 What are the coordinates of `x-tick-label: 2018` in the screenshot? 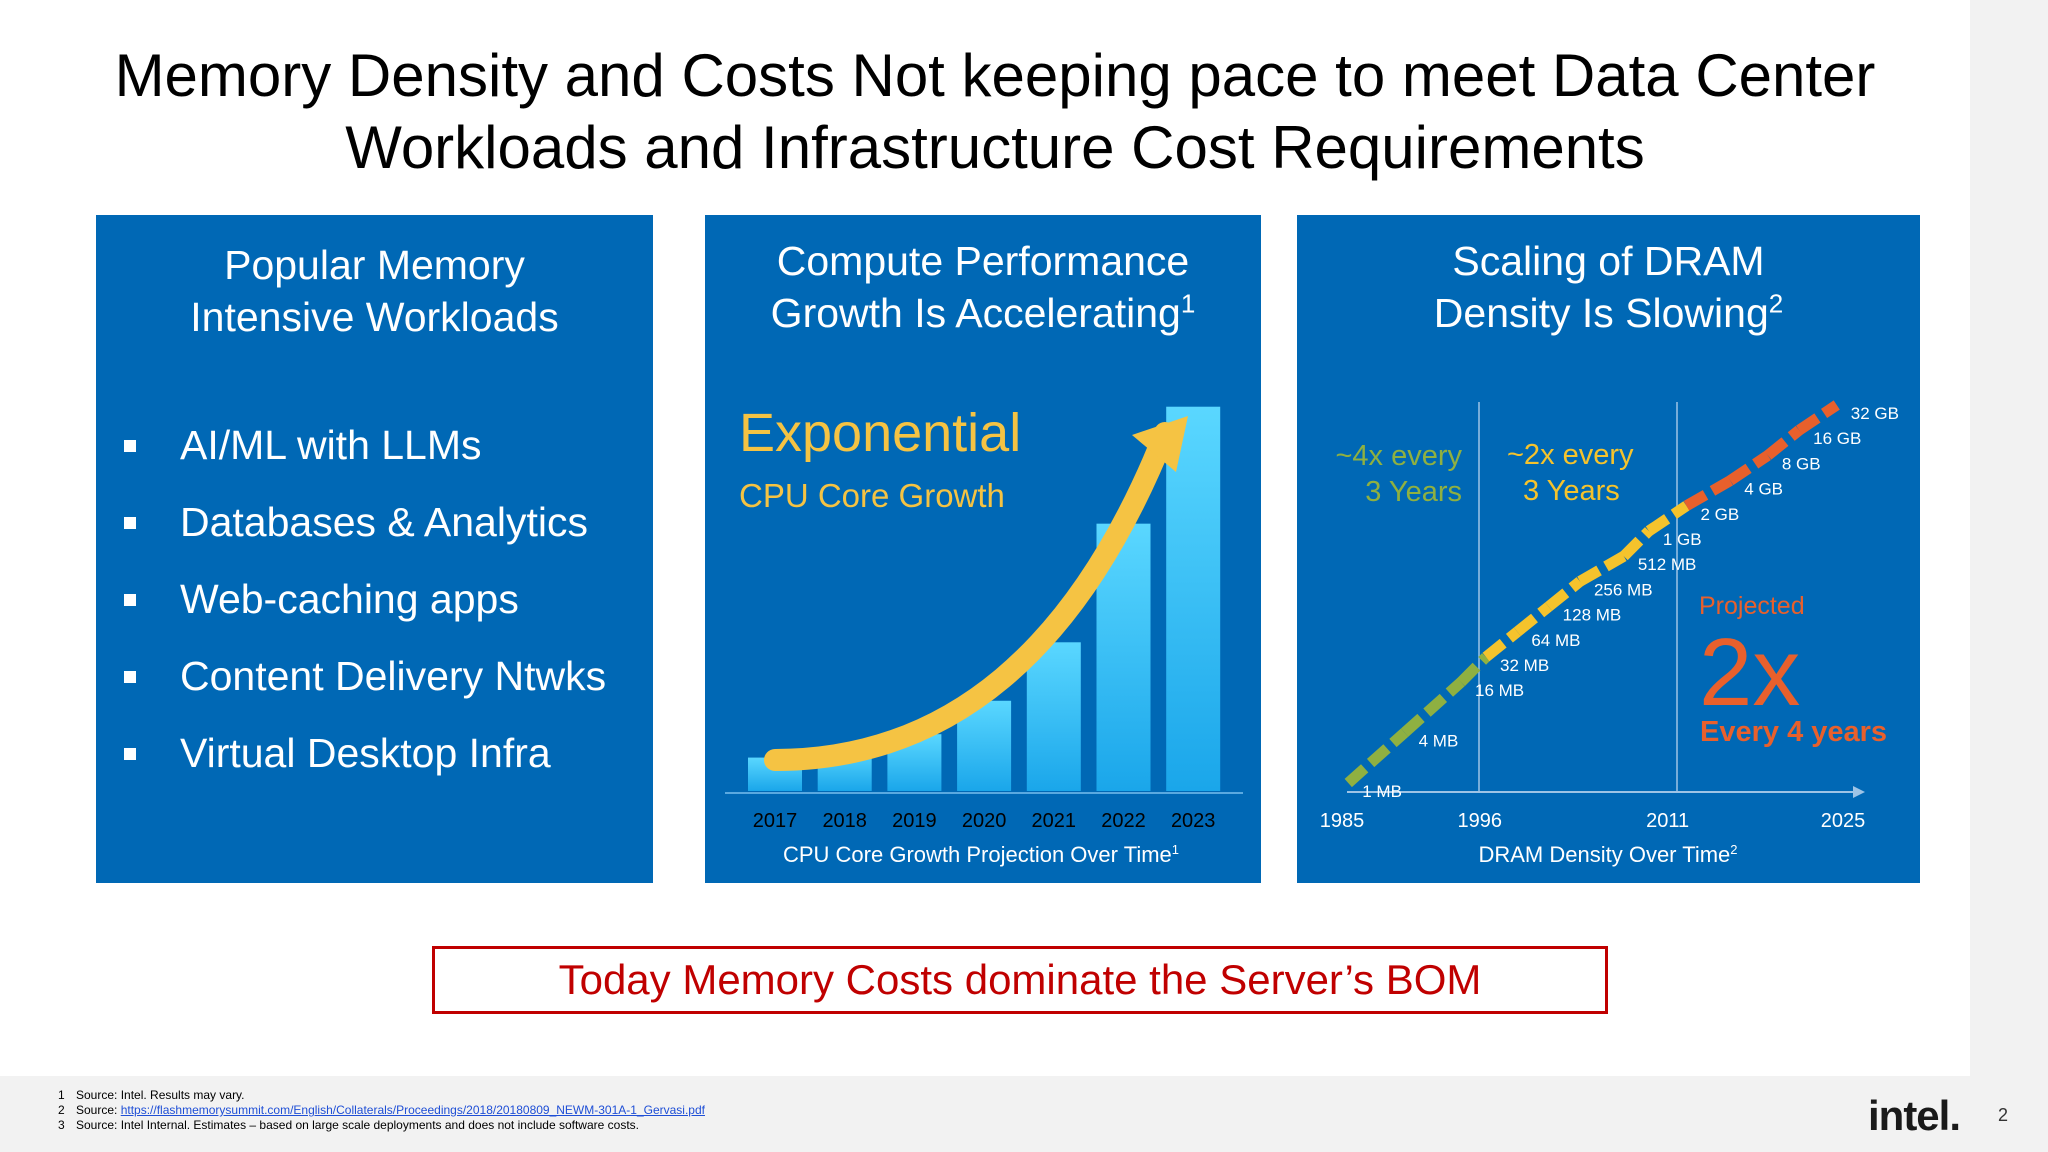 It's located at (844, 821).